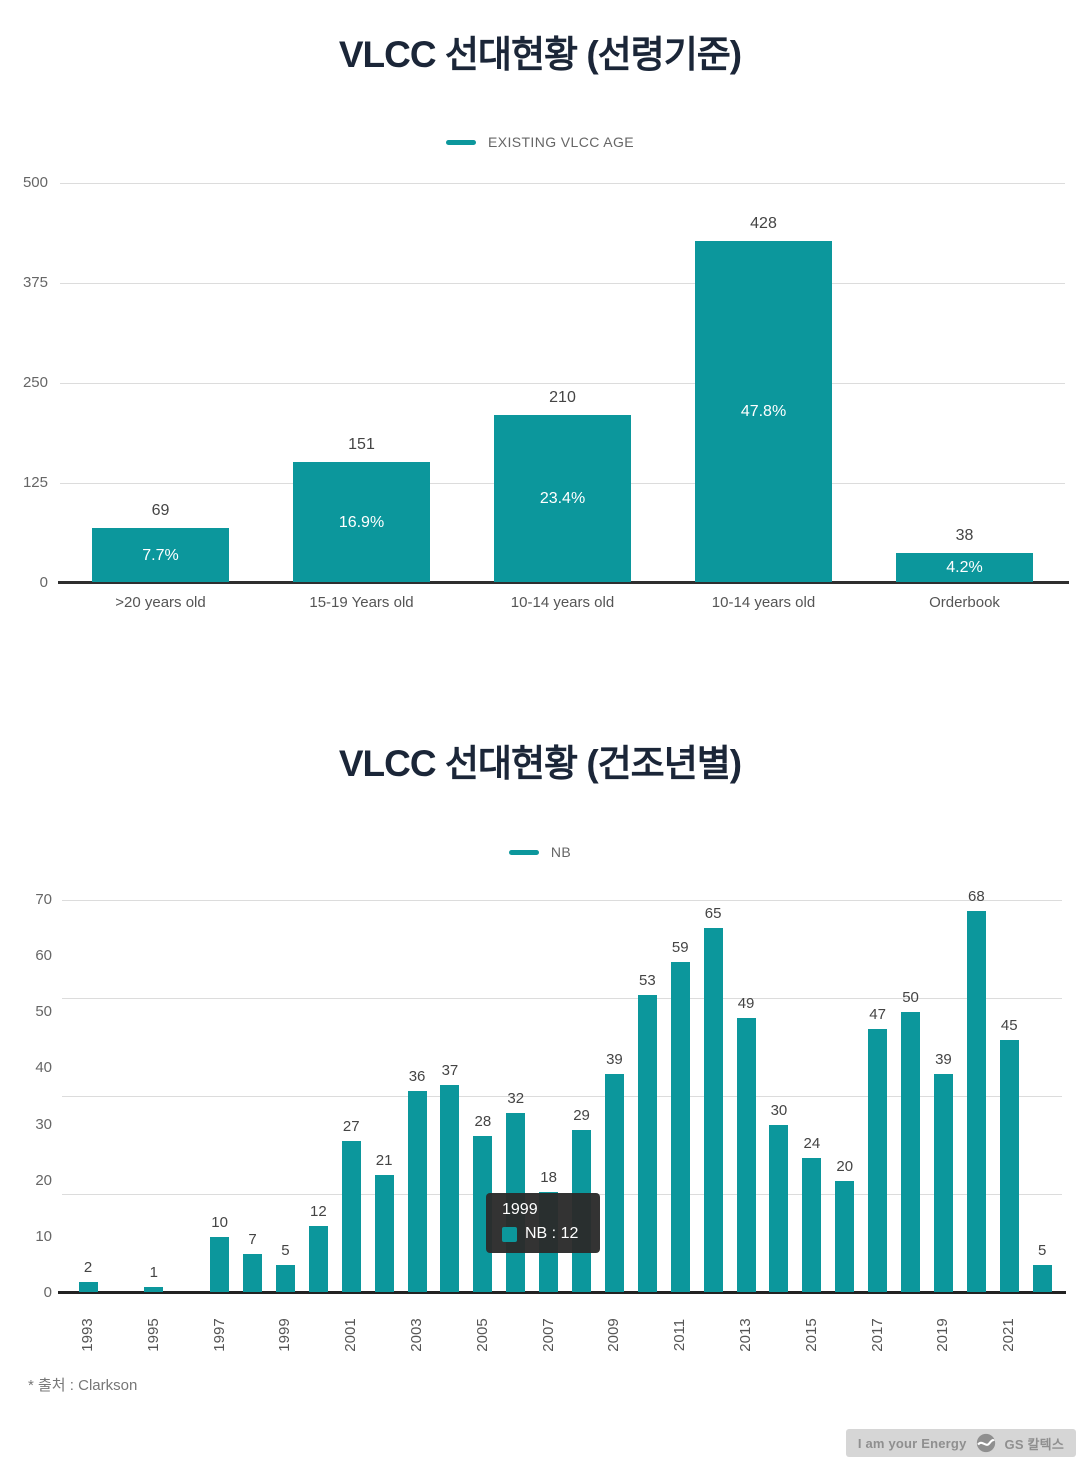 The image size is (1080, 1460). What do you see at coordinates (88, 1335) in the screenshot?
I see `x-axis-tick-label: 1993` at bounding box center [88, 1335].